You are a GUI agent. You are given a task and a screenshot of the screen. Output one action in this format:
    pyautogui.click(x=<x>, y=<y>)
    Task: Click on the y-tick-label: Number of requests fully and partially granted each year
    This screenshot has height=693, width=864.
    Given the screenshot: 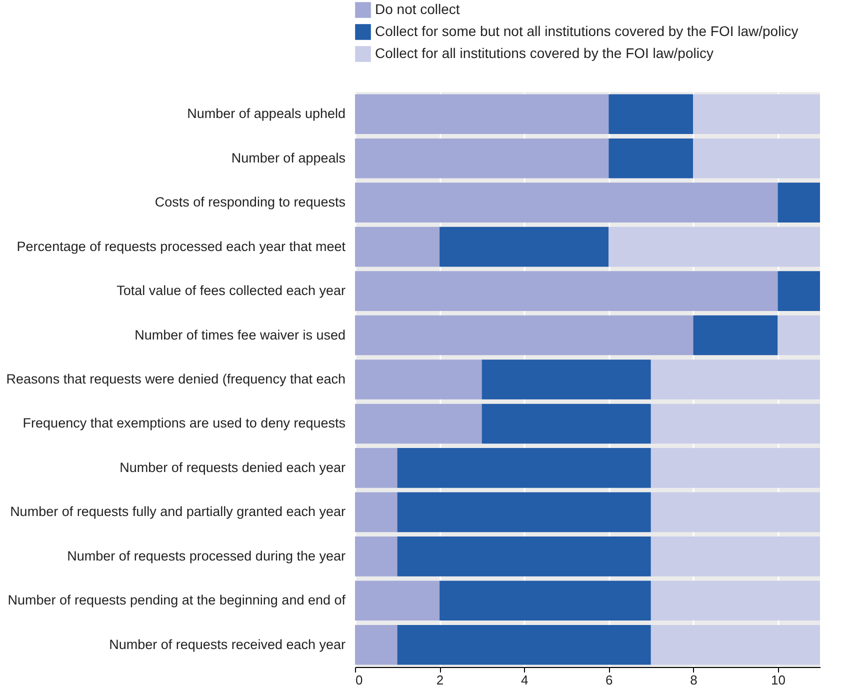 What is the action you would take?
    pyautogui.click(x=178, y=512)
    